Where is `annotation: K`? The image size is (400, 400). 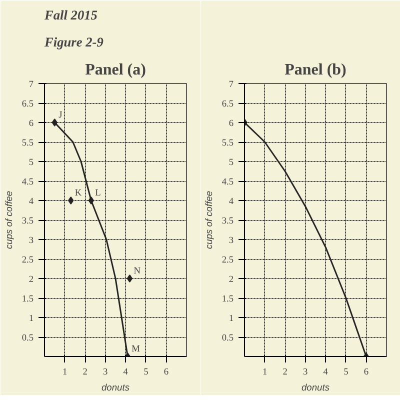
annotation: K is located at coordinates (78, 193).